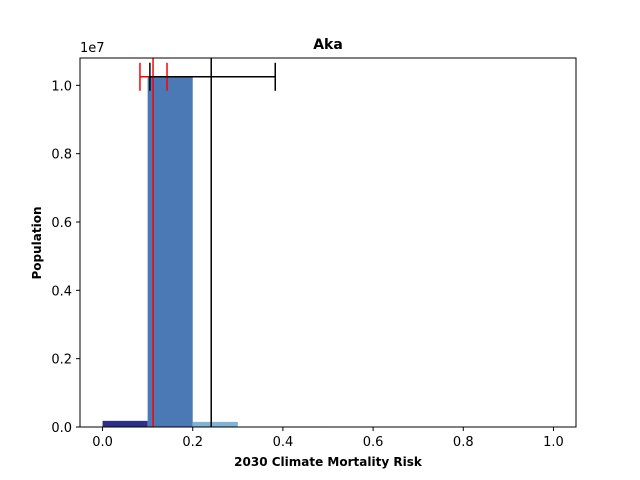 Image resolution: width=640 pixels, height=480 pixels. What do you see at coordinates (102, 442) in the screenshot?
I see `x-tick-label: 0.0` at bounding box center [102, 442].